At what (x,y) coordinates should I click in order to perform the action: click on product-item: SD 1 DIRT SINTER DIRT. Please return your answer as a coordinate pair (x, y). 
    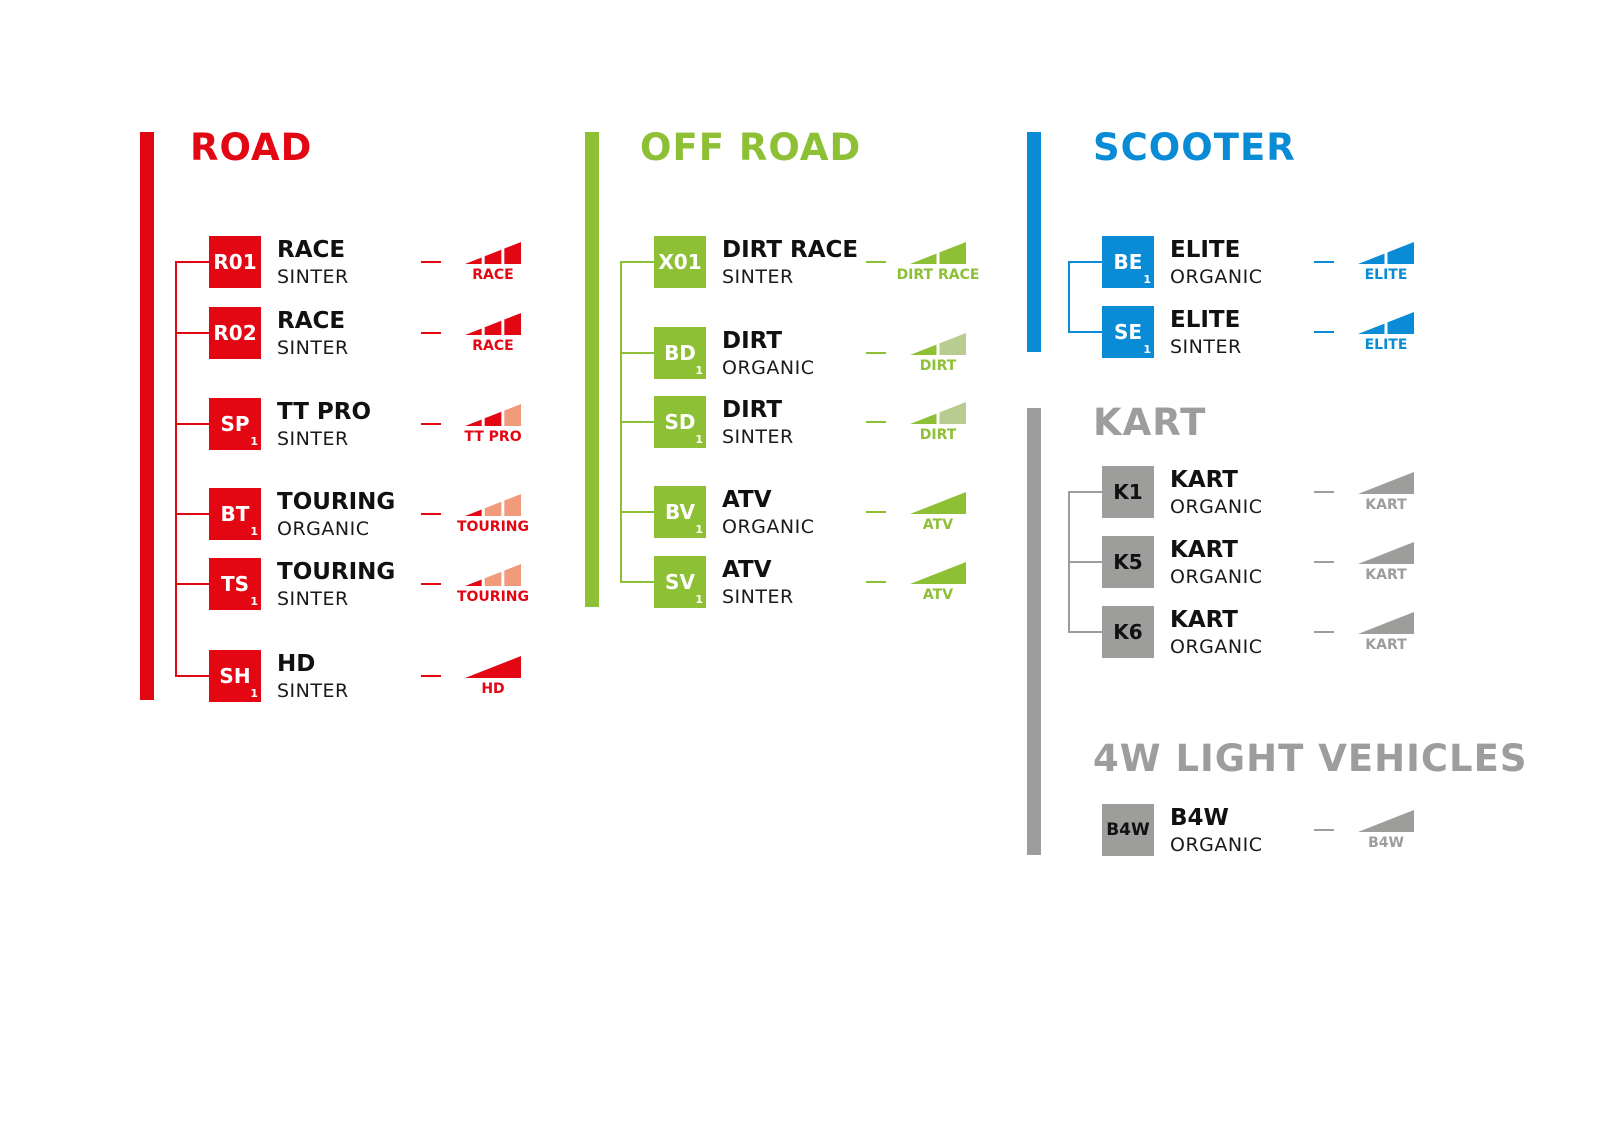
    Looking at the image, I should click on (834, 424).